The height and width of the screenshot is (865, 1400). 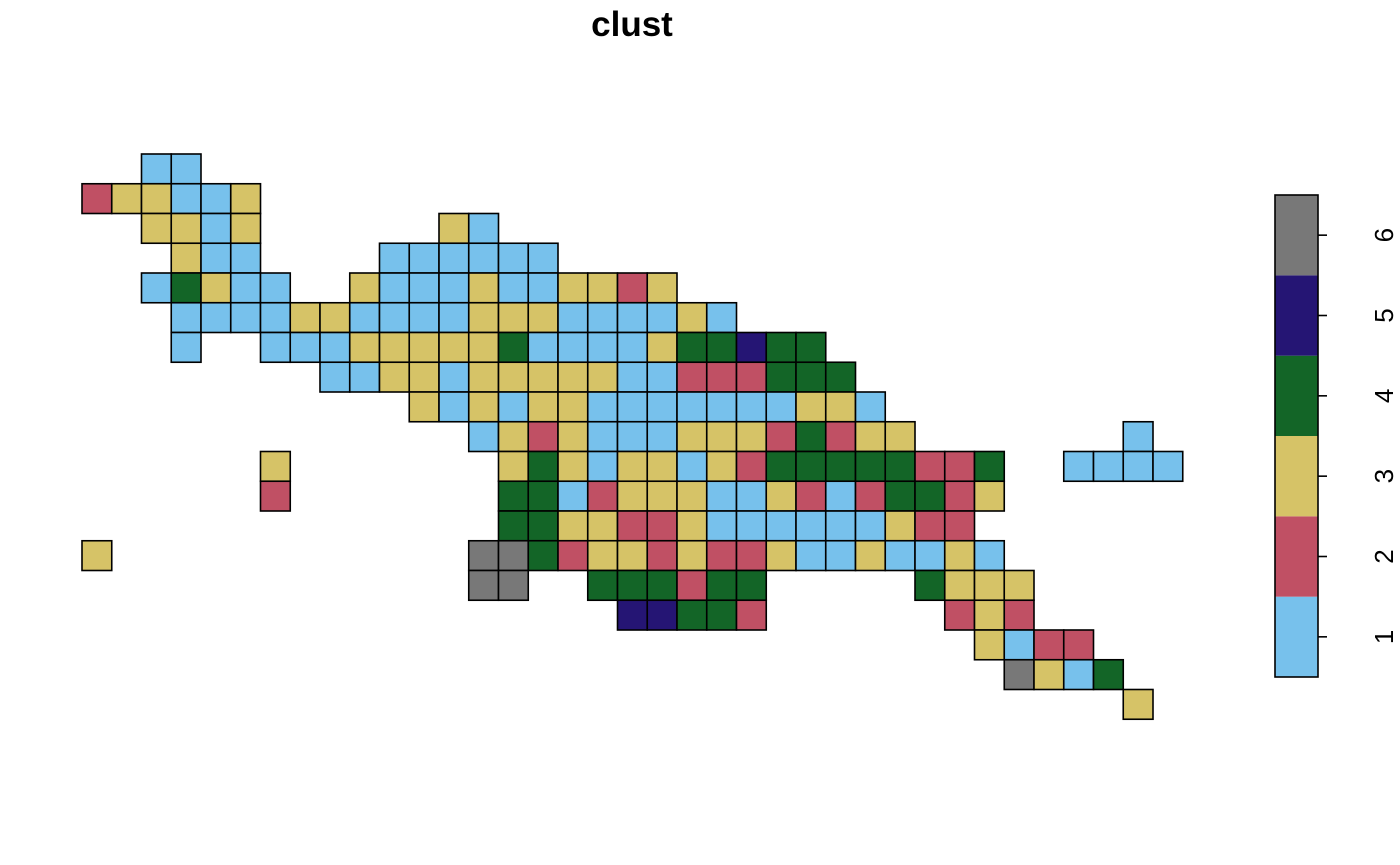 I want to click on legend-tick-label: 1, so click(x=1384, y=637).